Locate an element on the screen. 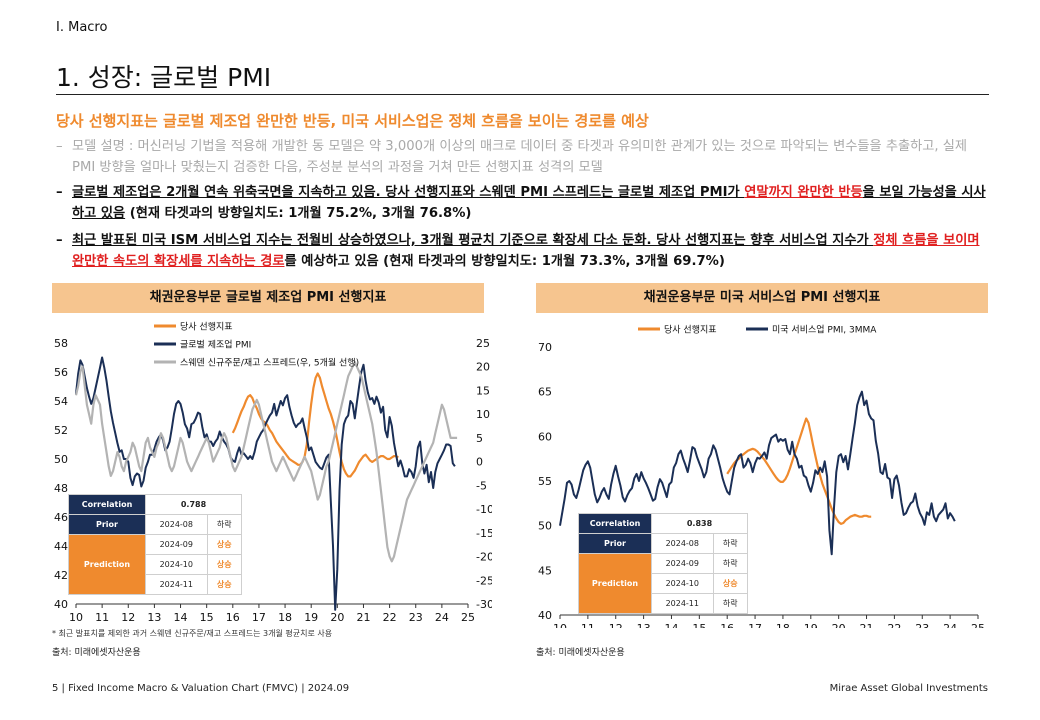 This screenshot has height=720, width=1040. y-tick-label-right: 10 is located at coordinates (483, 414).